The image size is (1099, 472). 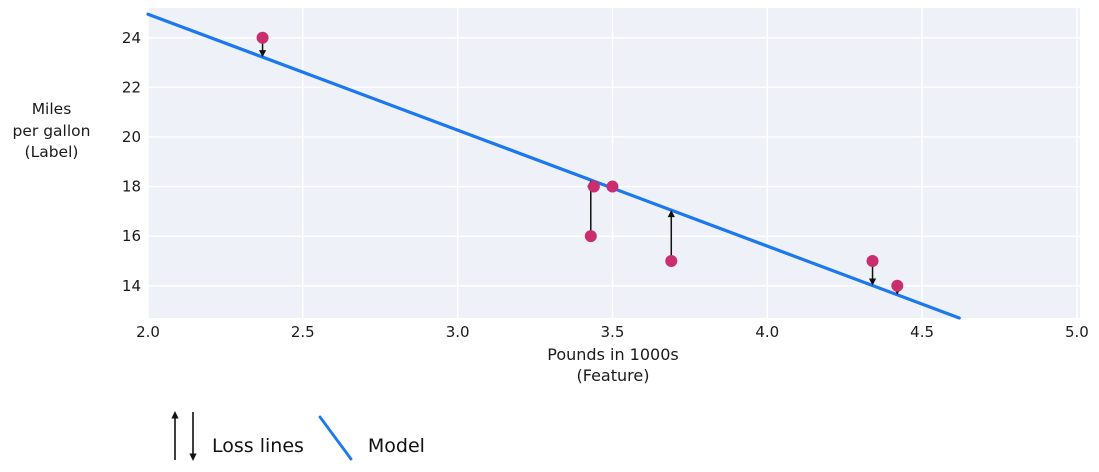 I want to click on y-tick-label: 16, so click(x=131, y=236).